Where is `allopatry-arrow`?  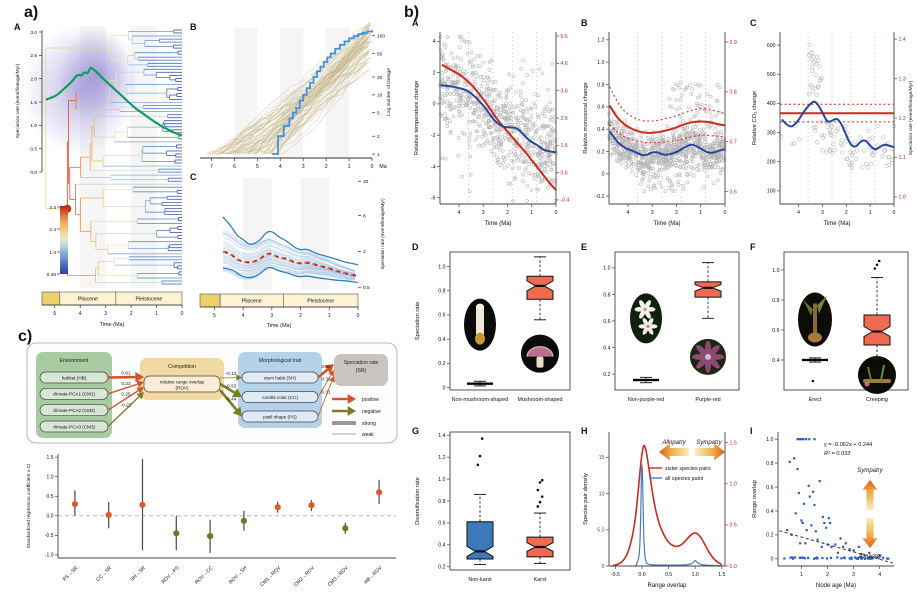
allopatry-arrow is located at coordinates (674, 452).